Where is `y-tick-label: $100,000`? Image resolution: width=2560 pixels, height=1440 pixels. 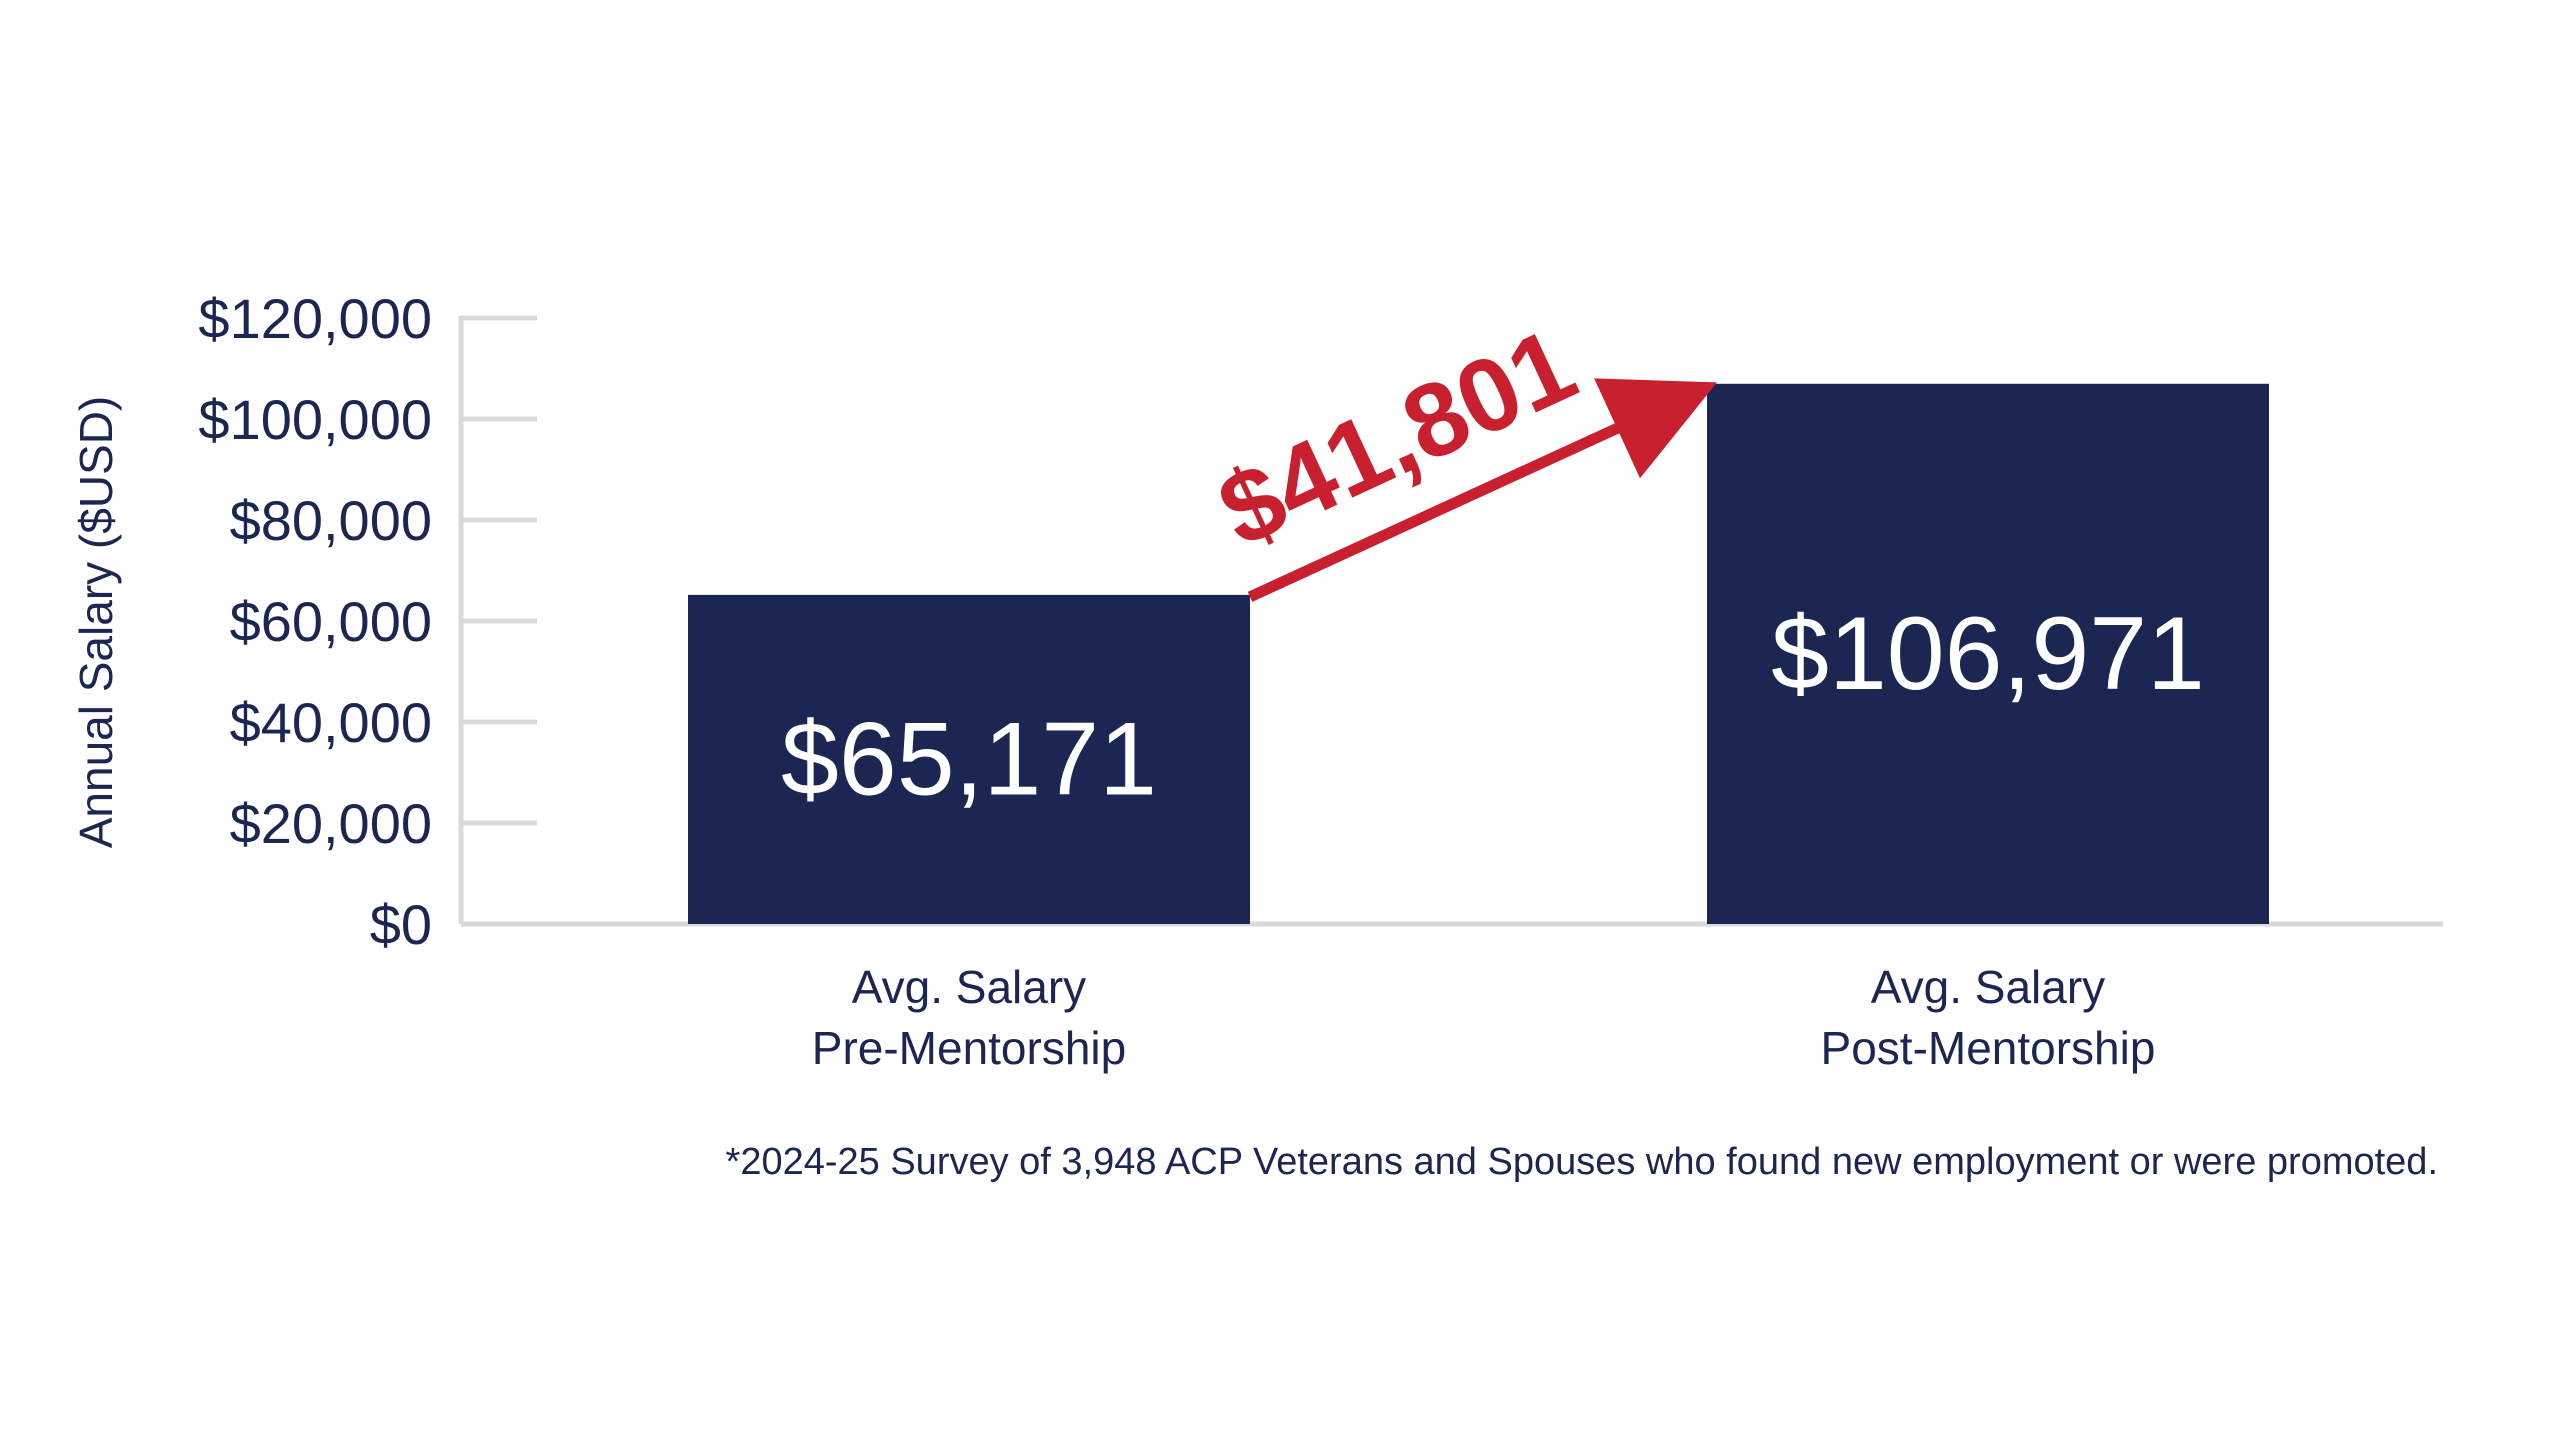 y-tick-label: $100,000 is located at coordinates (315, 419).